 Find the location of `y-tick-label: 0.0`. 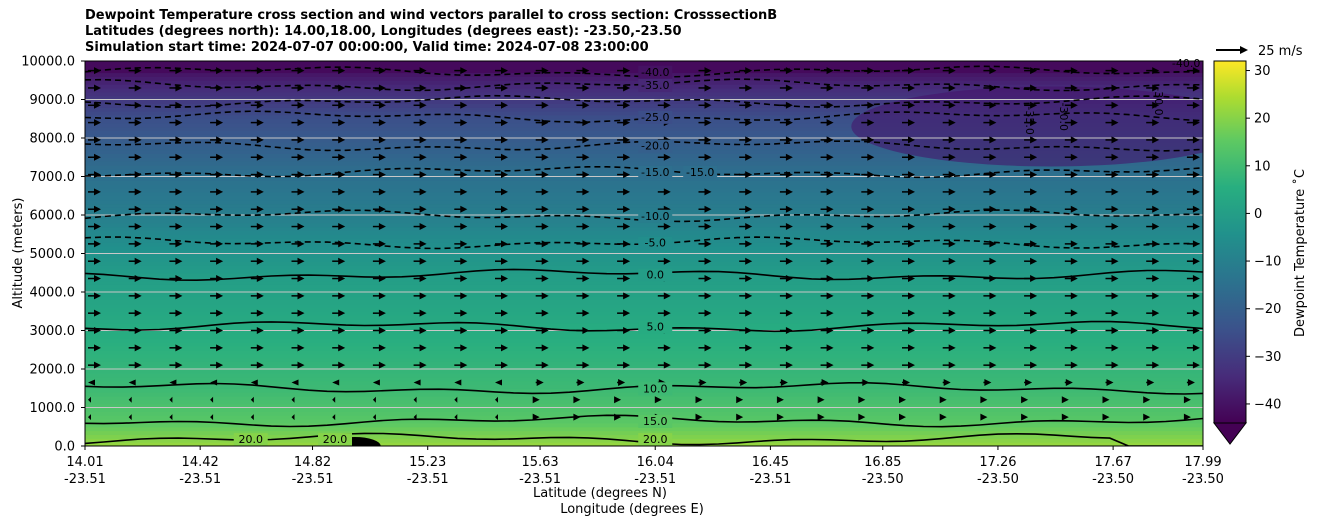

y-tick-label: 0.0 is located at coordinates (64, 447).